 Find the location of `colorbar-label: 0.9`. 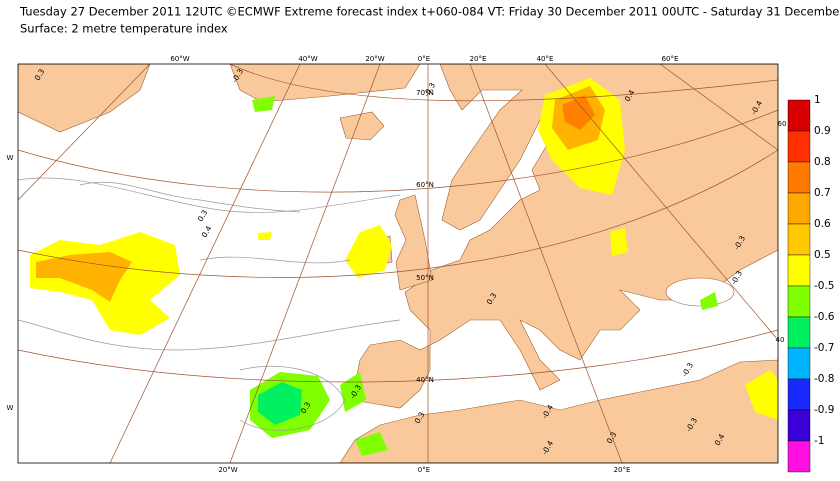

colorbar-label: 0.9 is located at coordinates (822, 131).